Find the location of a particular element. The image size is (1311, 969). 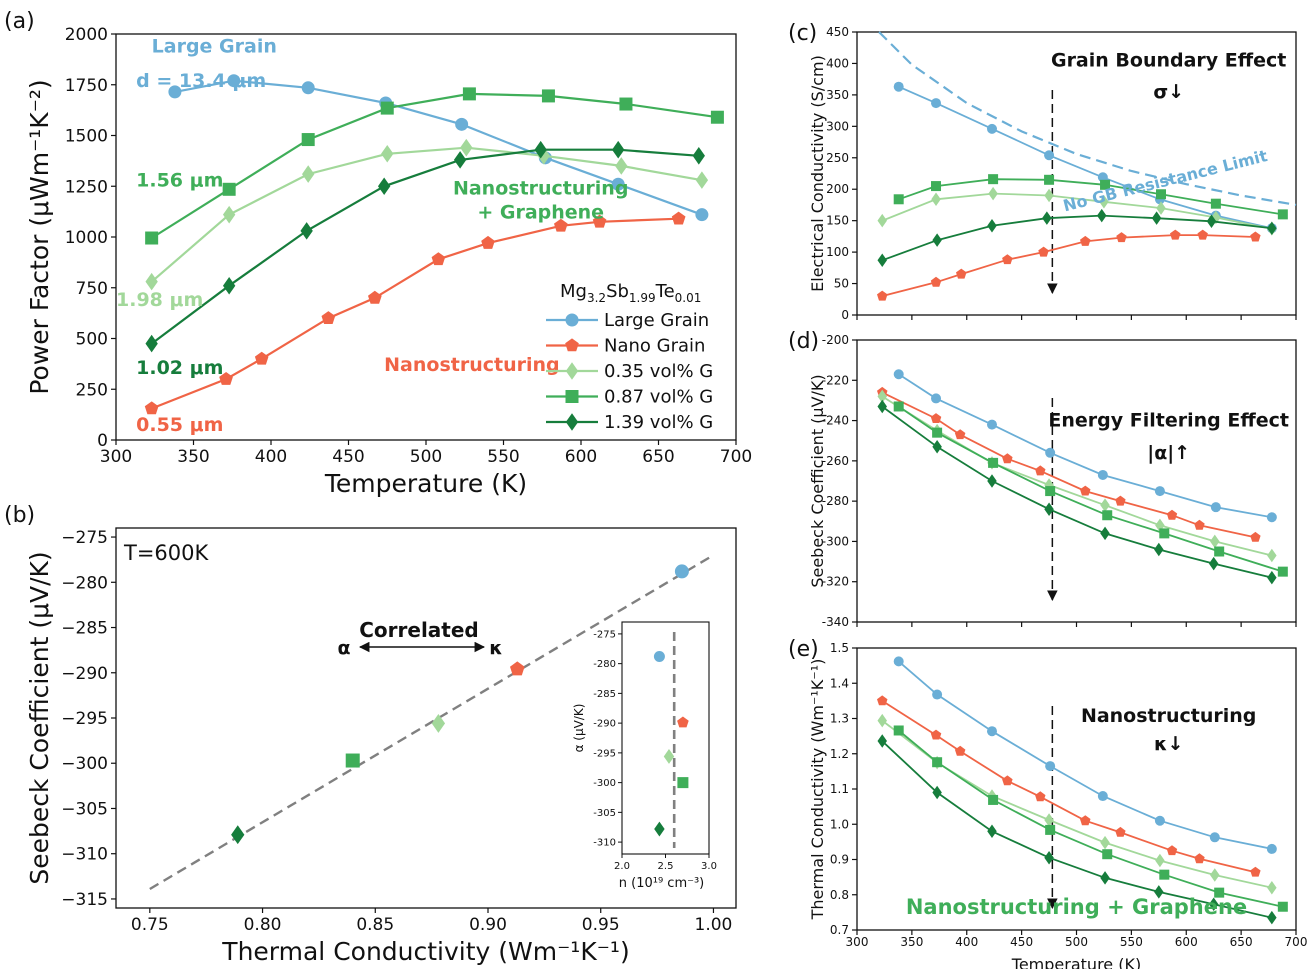

annotation: 1.98 μm is located at coordinates (159, 300).